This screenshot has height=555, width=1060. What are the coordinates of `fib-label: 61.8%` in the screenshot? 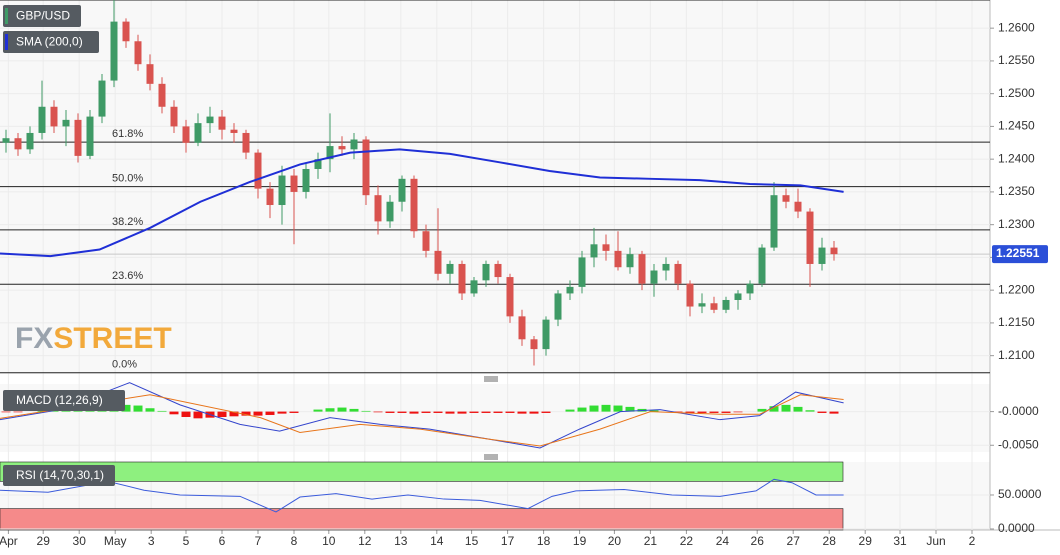 It's located at (127, 134).